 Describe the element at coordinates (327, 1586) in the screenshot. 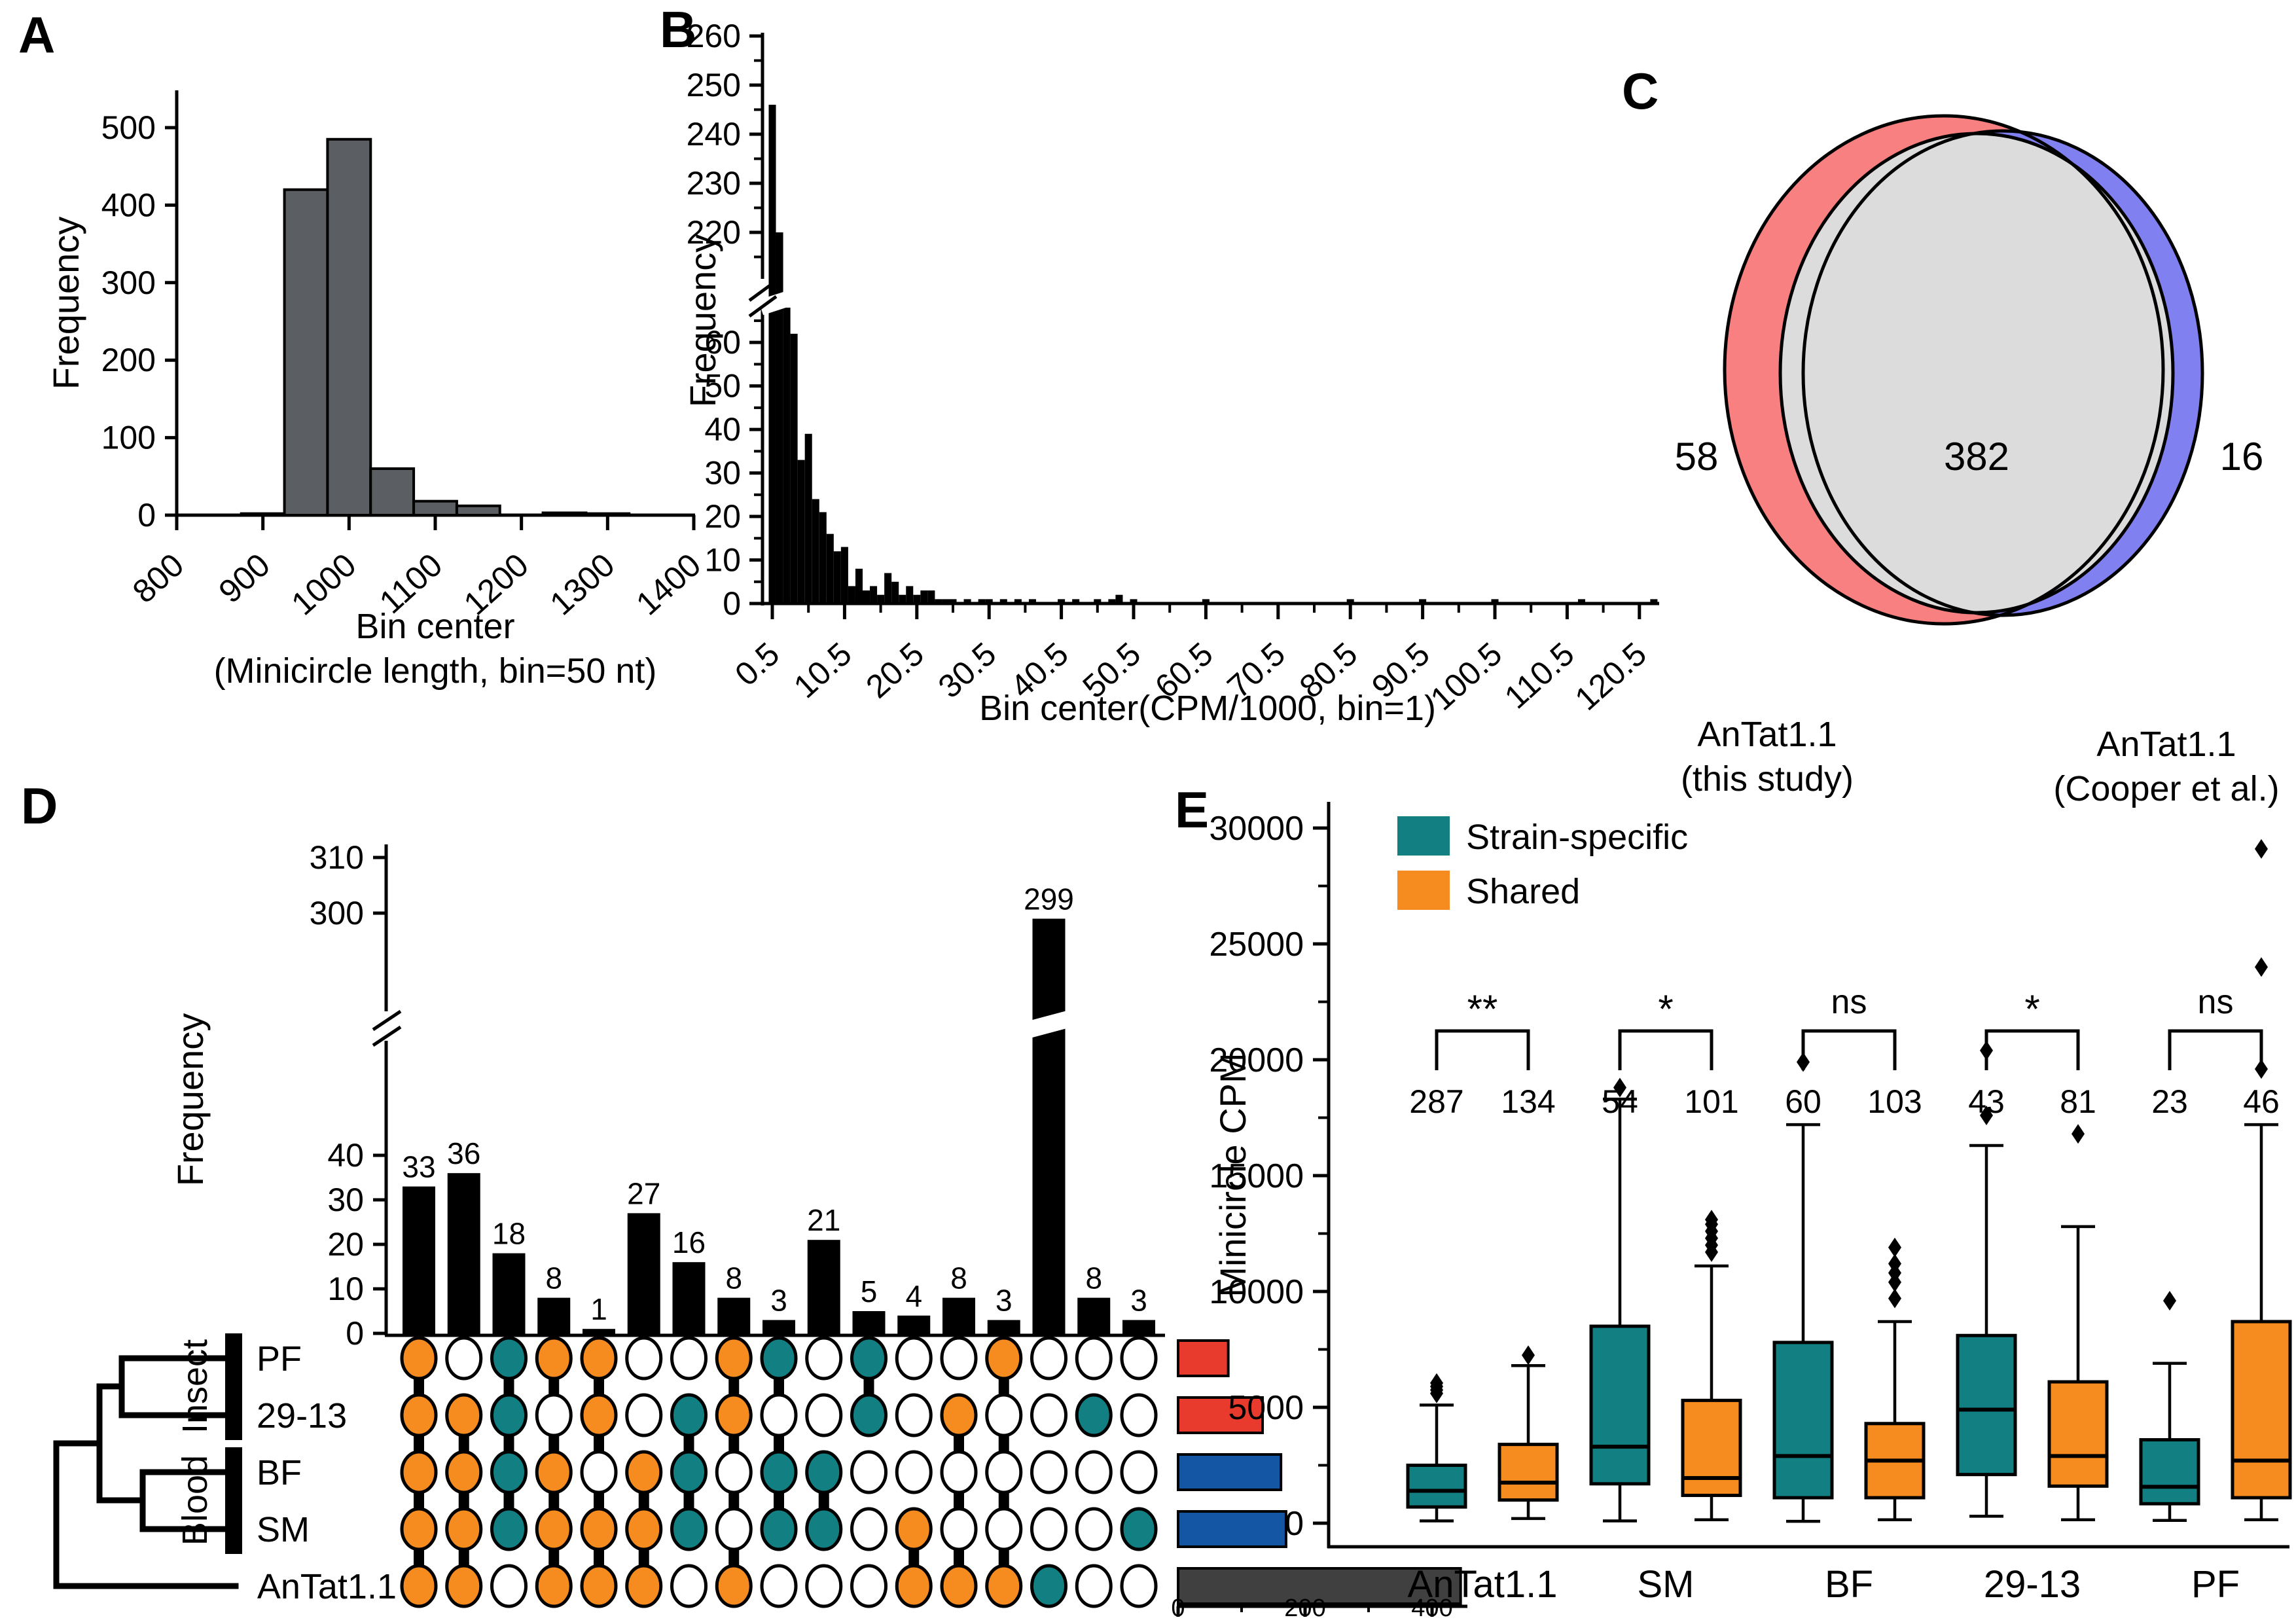

I see `matrix-row-label: AnTat1.1` at that location.